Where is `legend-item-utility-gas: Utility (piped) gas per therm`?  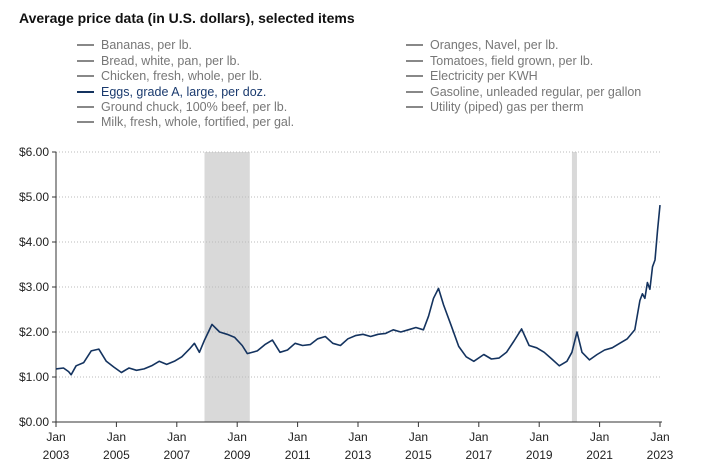 legend-item-utility-gas: Utility (piped) gas per therm is located at coordinates (495, 107).